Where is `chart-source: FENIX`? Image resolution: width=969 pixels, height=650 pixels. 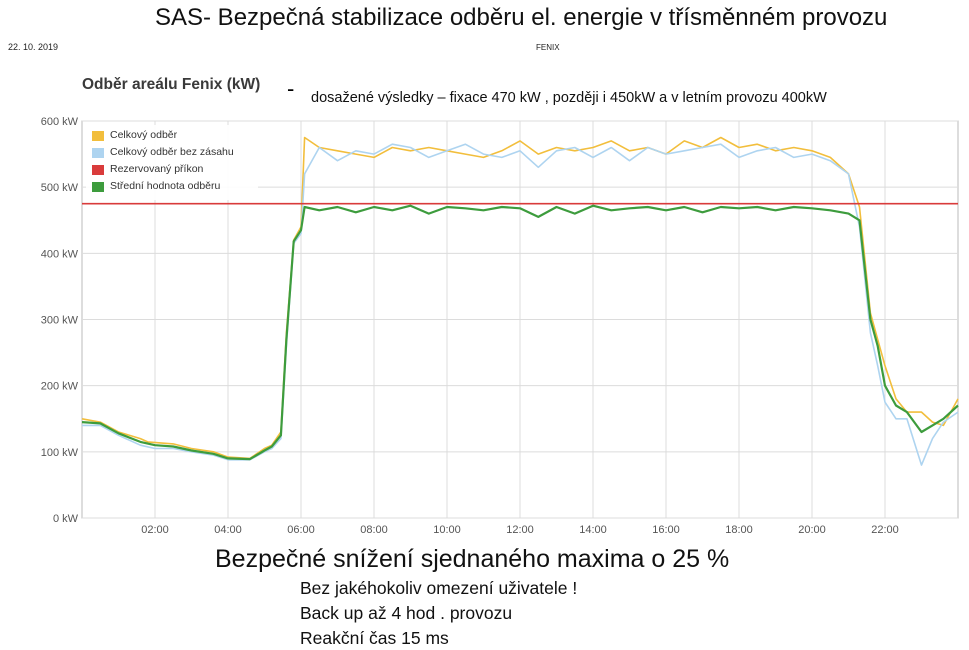
chart-source: FENIX is located at coordinates (548, 47).